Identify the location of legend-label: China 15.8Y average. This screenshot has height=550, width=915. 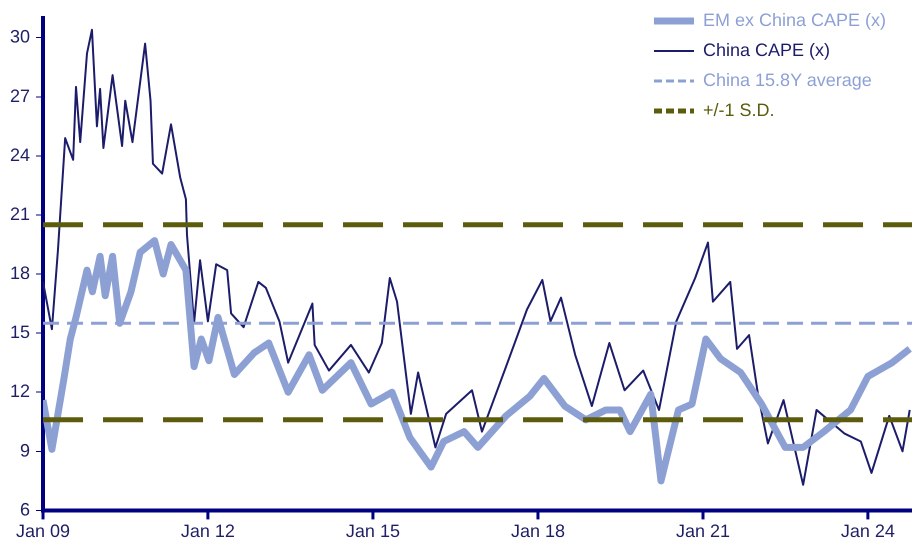
(787, 80).